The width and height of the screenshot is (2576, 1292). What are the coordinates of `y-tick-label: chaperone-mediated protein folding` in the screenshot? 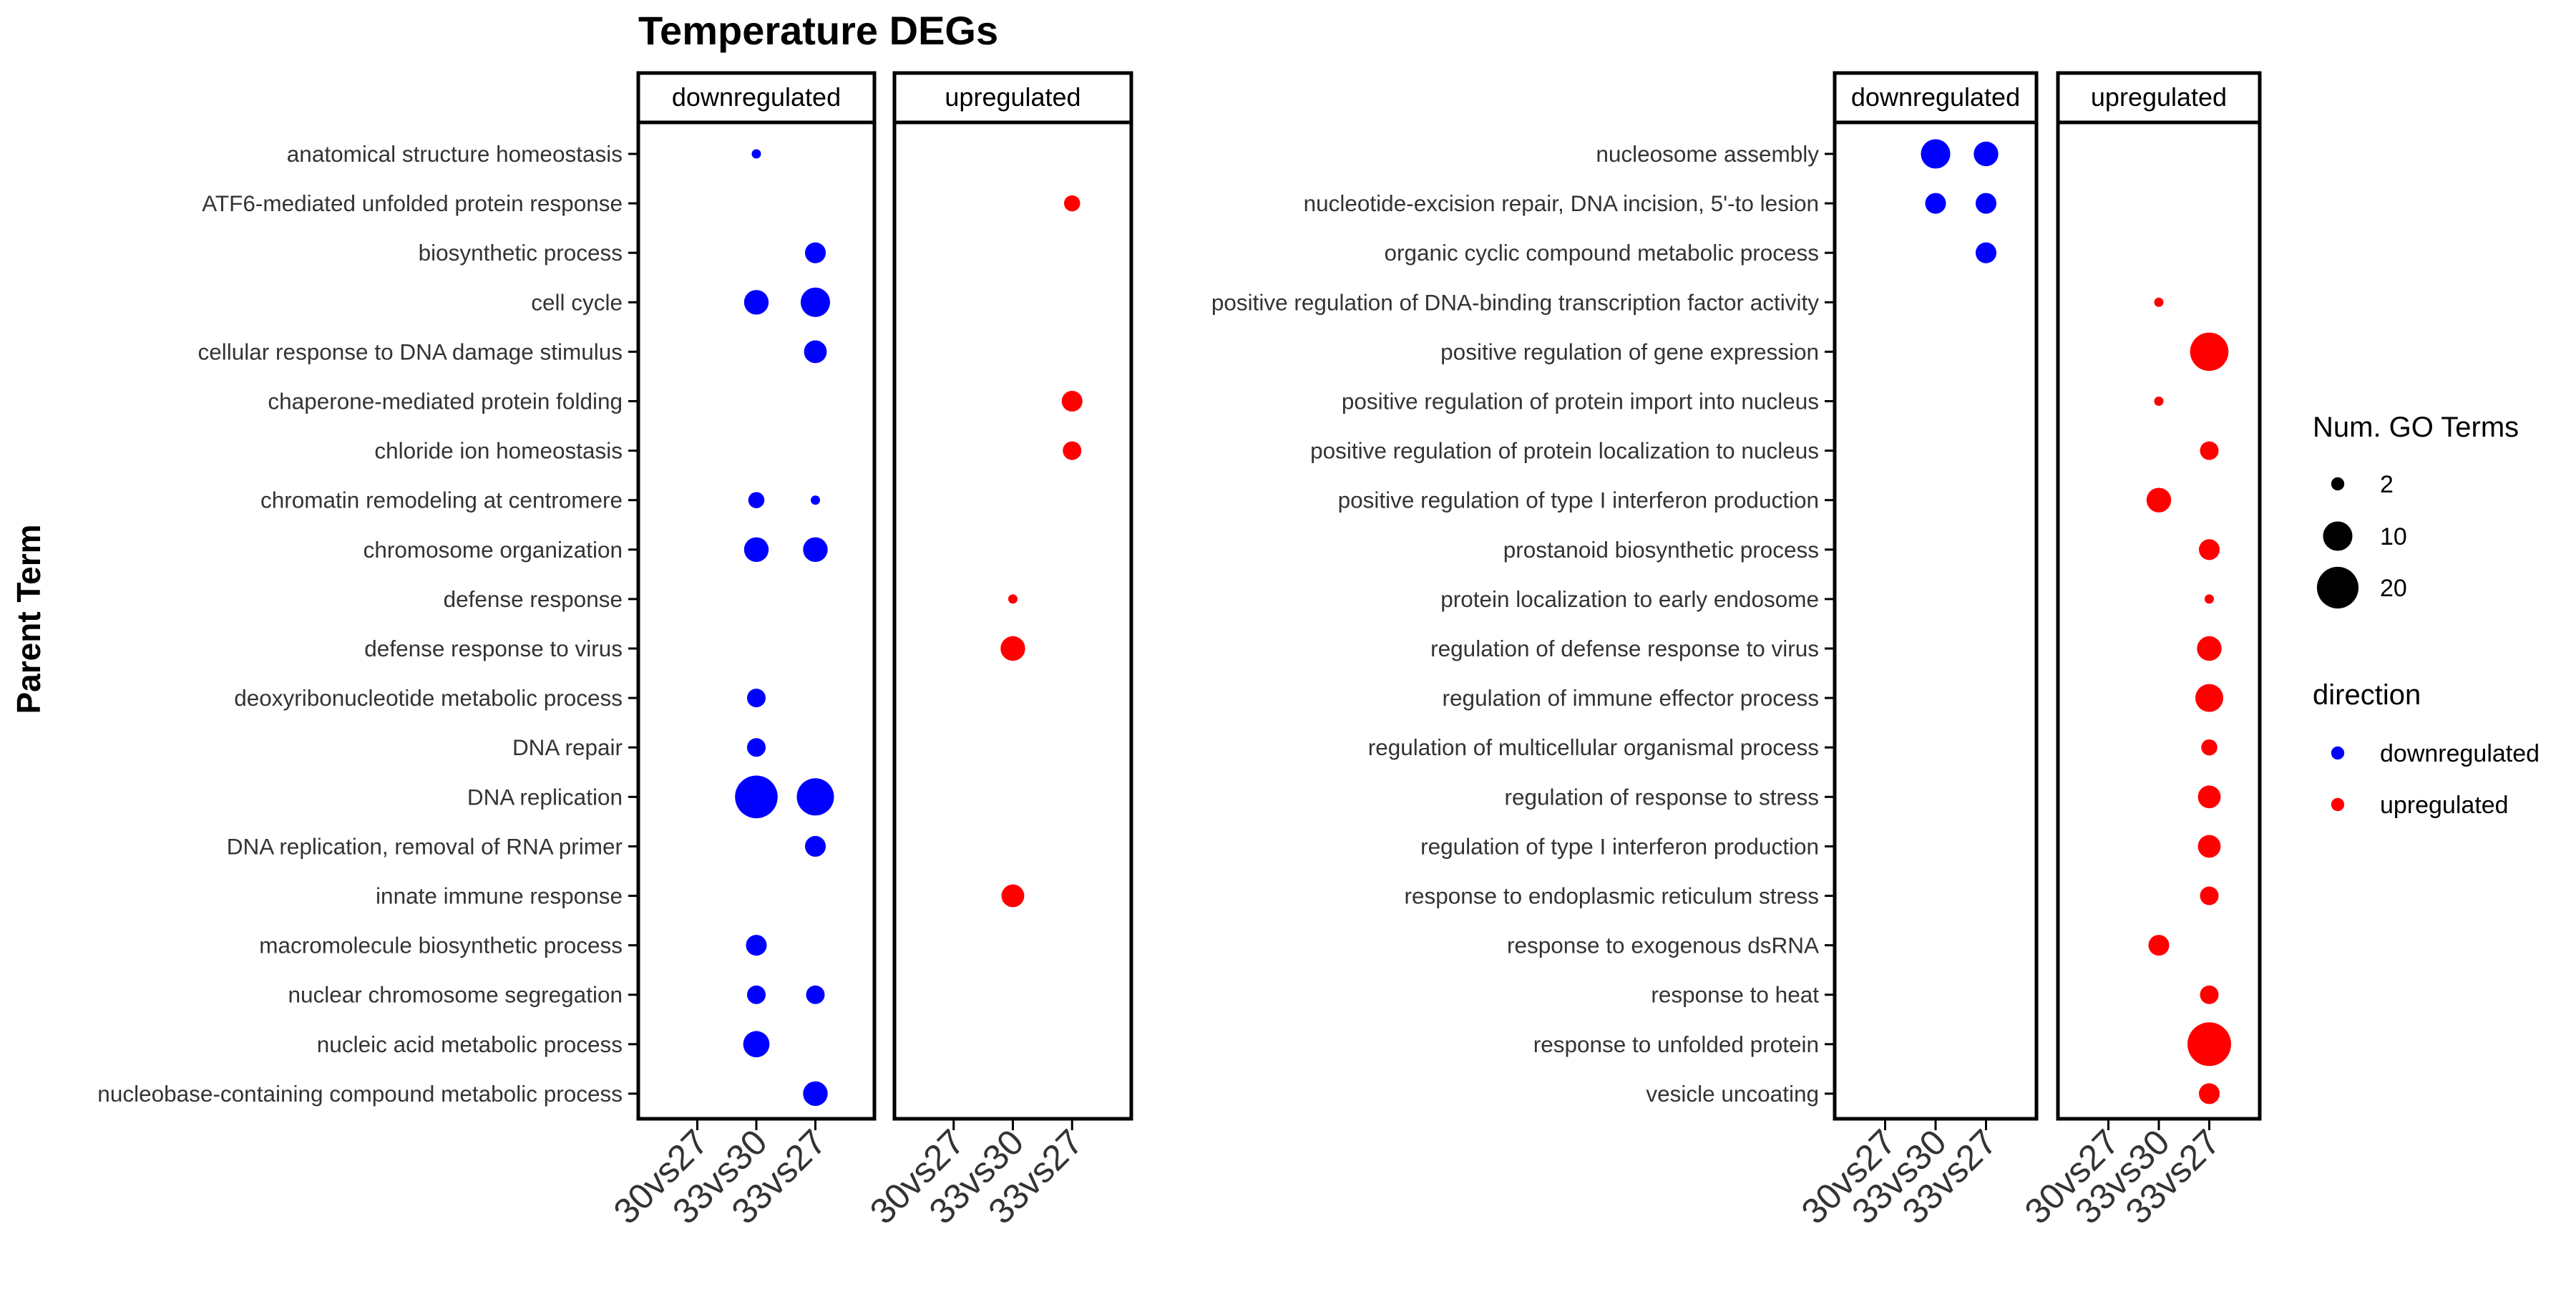 It's located at (445, 401).